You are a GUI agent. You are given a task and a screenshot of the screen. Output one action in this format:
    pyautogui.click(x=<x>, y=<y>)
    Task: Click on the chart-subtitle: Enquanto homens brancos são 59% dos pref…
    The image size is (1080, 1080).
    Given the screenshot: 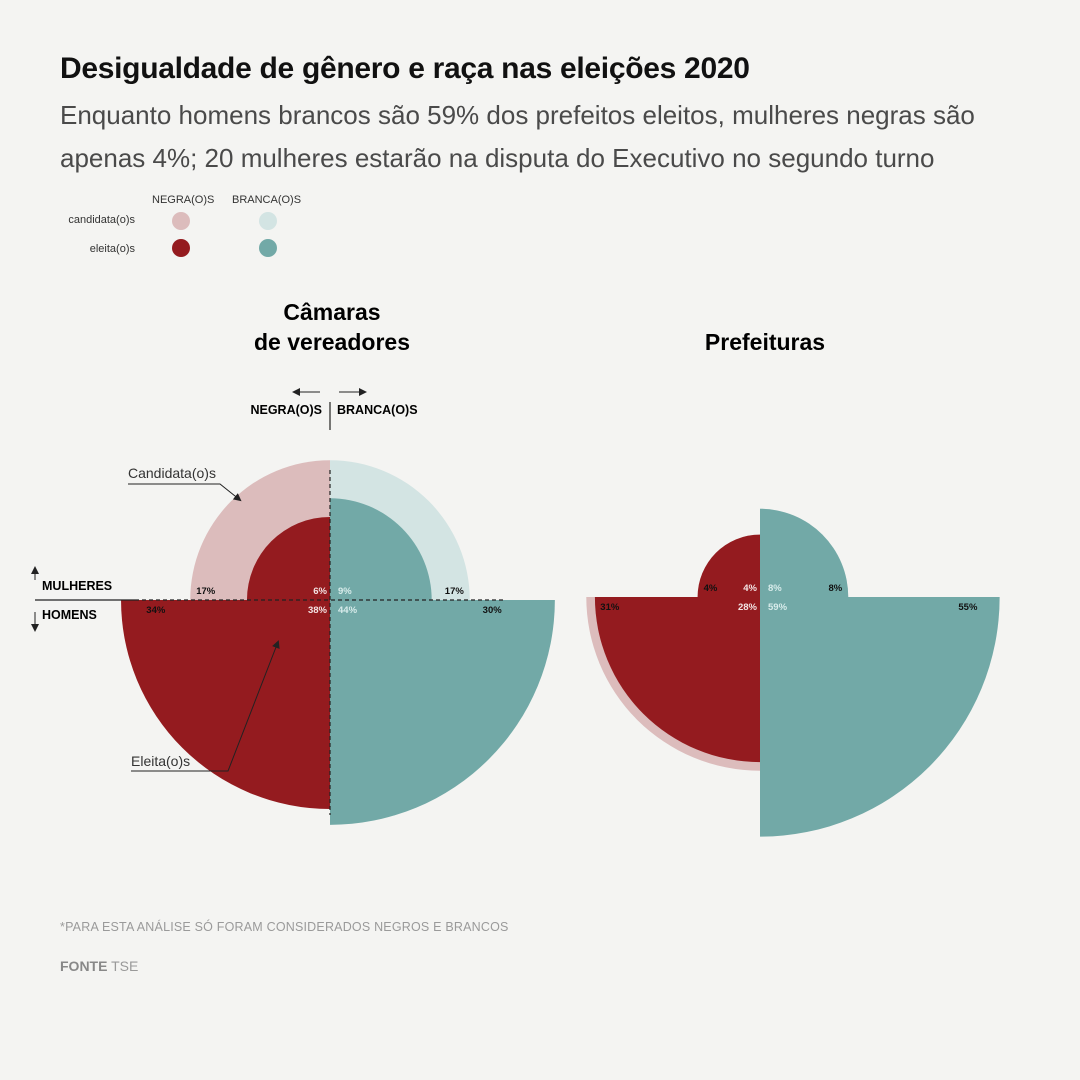 What is the action you would take?
    pyautogui.click(x=517, y=136)
    